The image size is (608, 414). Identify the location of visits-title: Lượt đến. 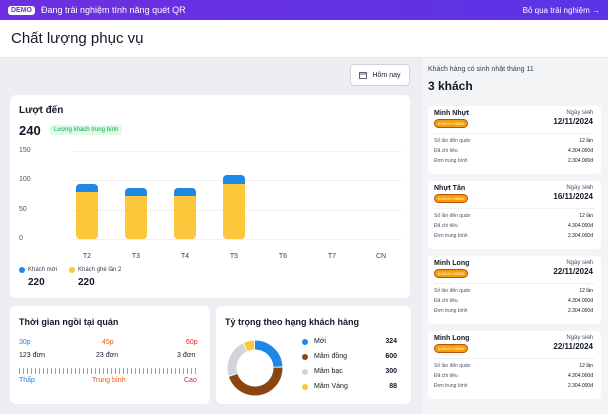
(41, 110).